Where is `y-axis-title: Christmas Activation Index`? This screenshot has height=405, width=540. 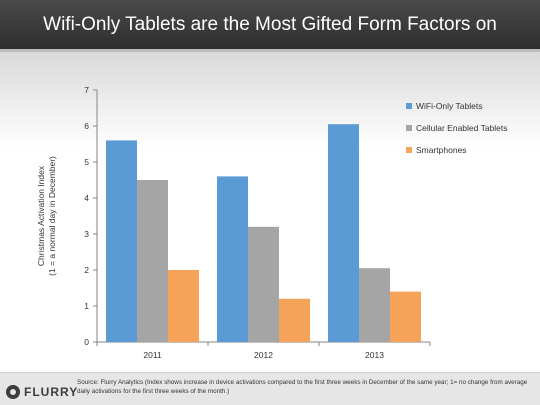
y-axis-title: Christmas Activation Index is located at coordinates (41, 215).